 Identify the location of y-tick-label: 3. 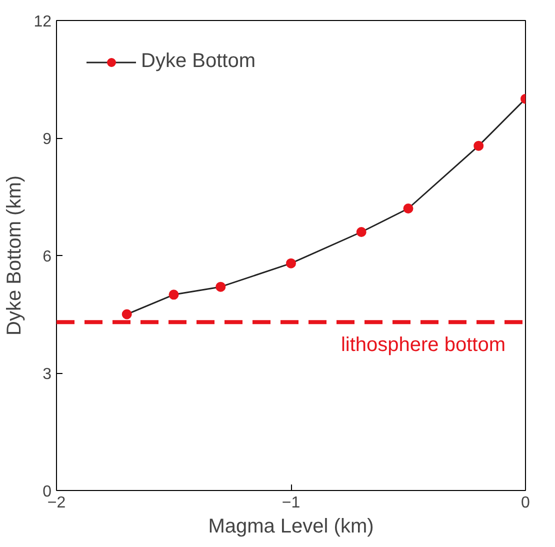
(47, 374).